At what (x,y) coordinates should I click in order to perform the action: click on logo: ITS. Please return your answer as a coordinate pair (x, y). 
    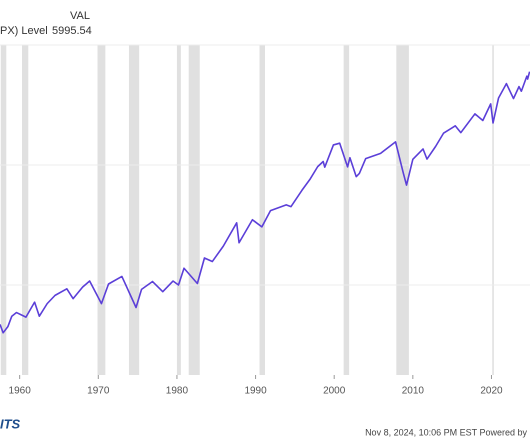
    Looking at the image, I should click on (10, 423).